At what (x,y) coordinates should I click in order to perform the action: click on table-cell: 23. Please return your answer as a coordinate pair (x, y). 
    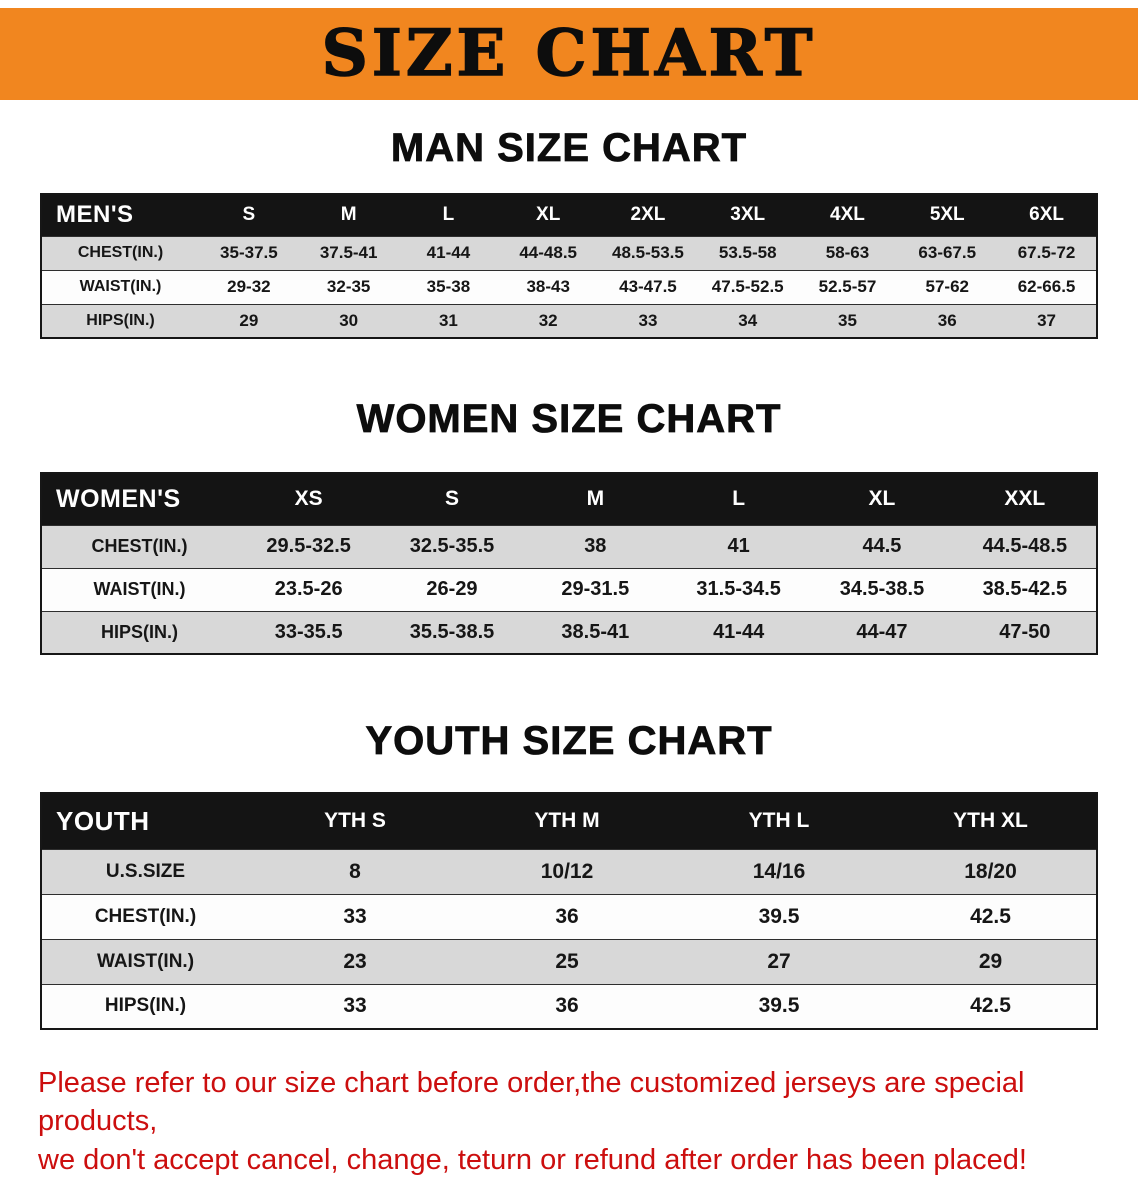
    Looking at the image, I should click on (355, 961).